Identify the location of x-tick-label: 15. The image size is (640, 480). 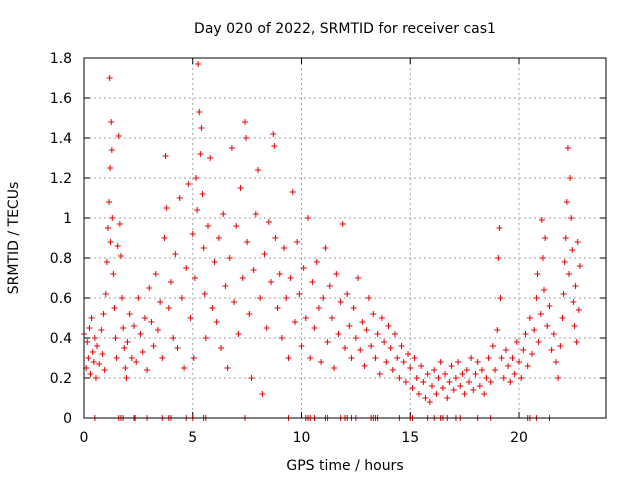
(410, 438).